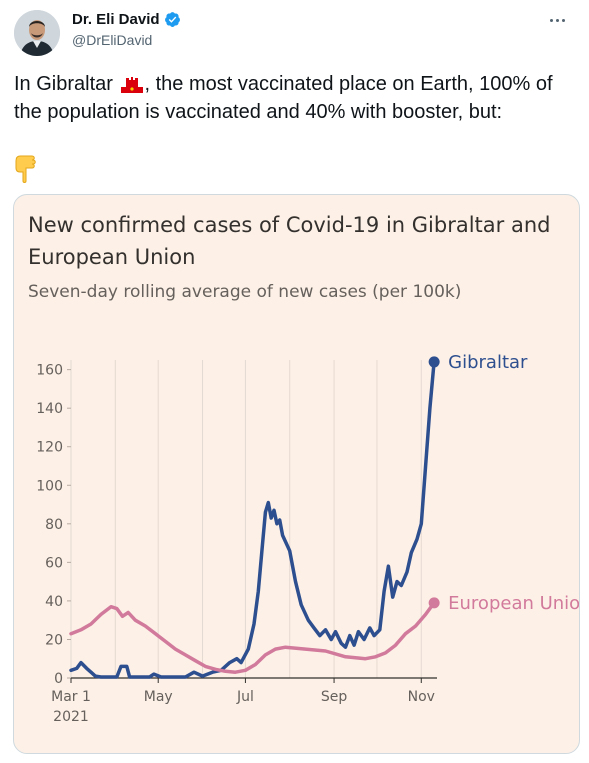 Image resolution: width=589 pixels, height=763 pixels. Describe the element at coordinates (131, 84) in the screenshot. I see `gibraltar-flag-emoji` at that location.